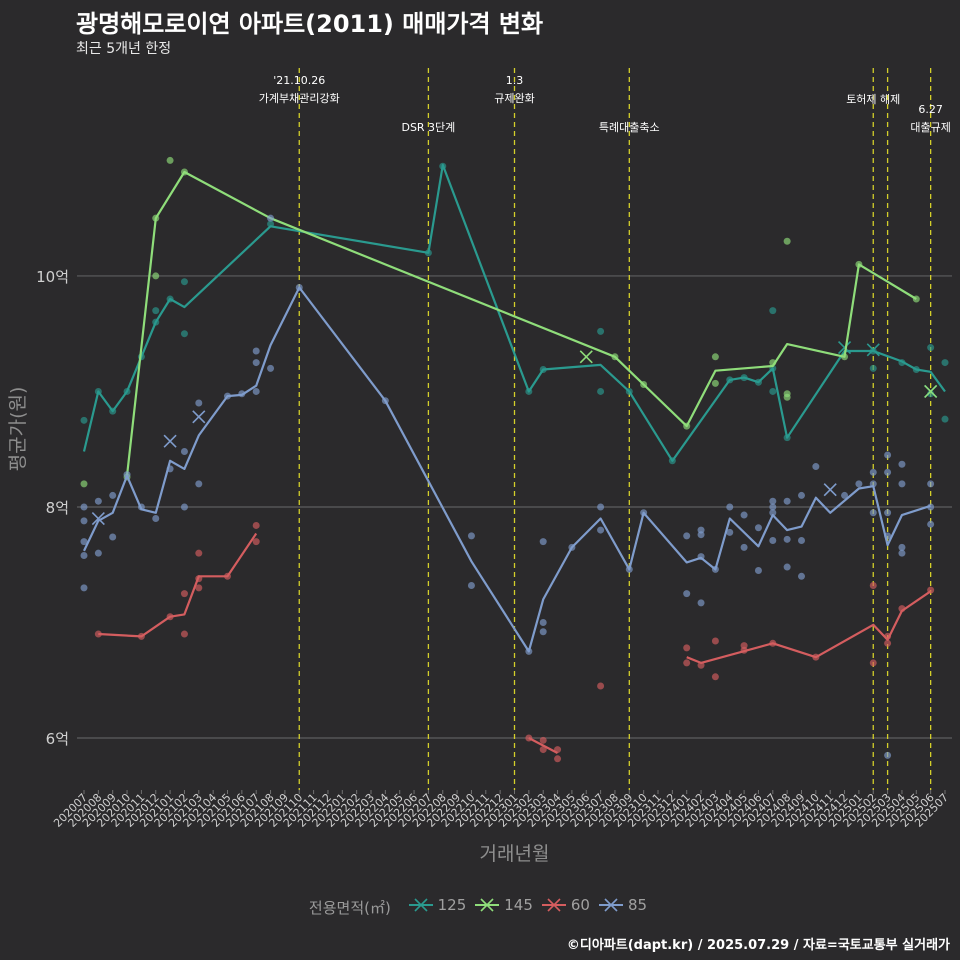 This screenshot has width=960, height=960. I want to click on legend-label: 85, so click(637, 905).